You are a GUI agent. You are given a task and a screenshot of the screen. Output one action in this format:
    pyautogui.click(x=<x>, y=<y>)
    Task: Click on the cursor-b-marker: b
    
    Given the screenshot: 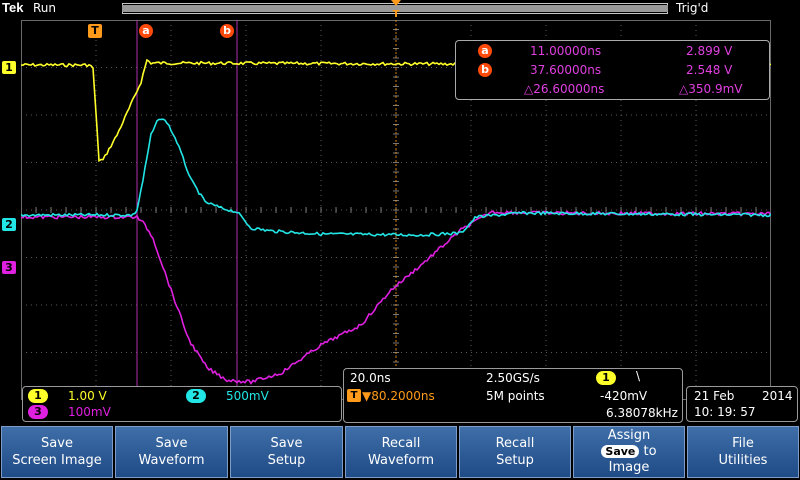 What is the action you would take?
    pyautogui.click(x=227, y=31)
    